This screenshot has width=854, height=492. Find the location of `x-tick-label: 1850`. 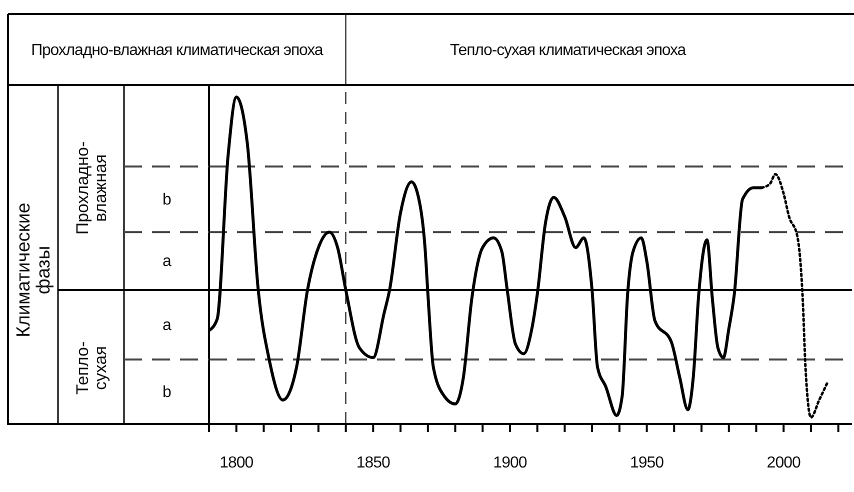

x-tick-label: 1850 is located at coordinates (373, 463).